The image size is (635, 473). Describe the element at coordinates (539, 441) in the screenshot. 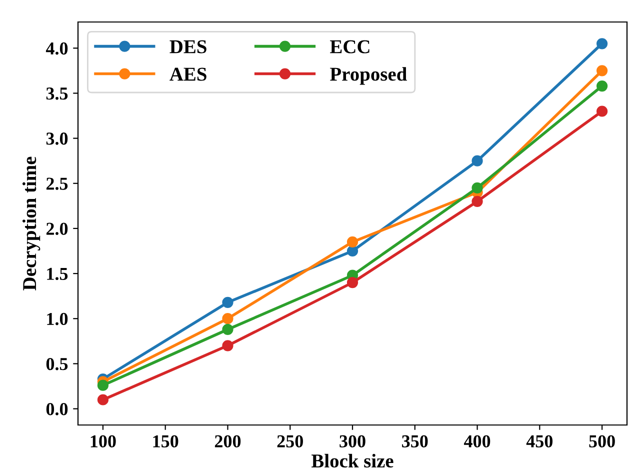

I see `x-tick-label: 450` at that location.